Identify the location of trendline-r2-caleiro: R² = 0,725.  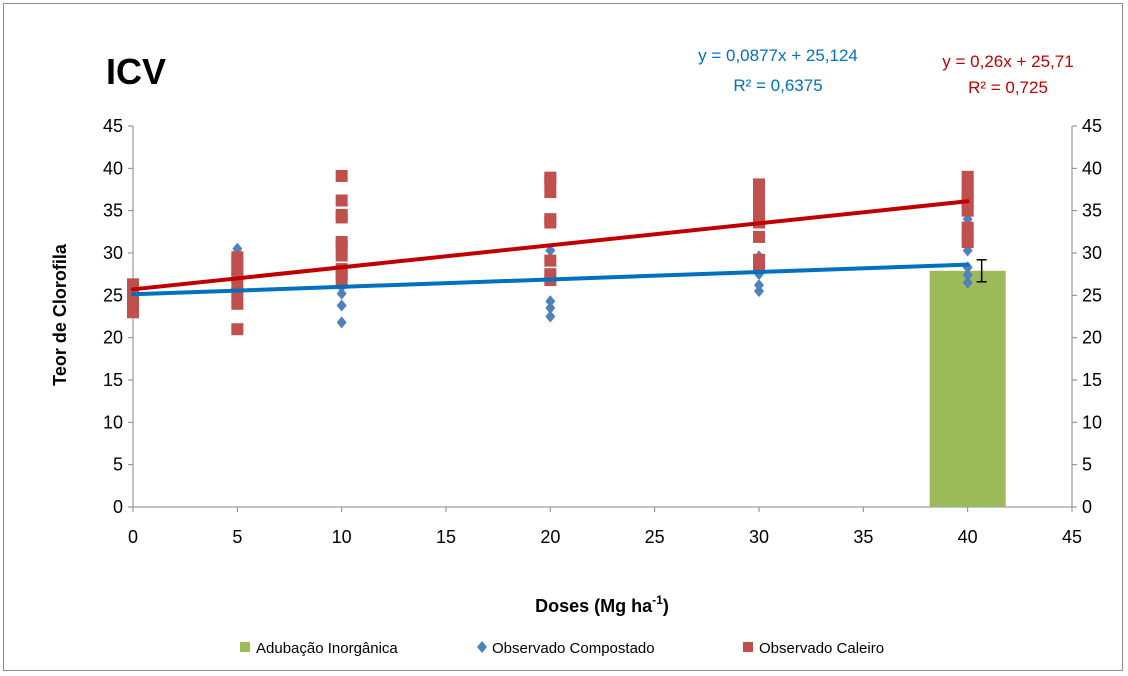
(1008, 87).